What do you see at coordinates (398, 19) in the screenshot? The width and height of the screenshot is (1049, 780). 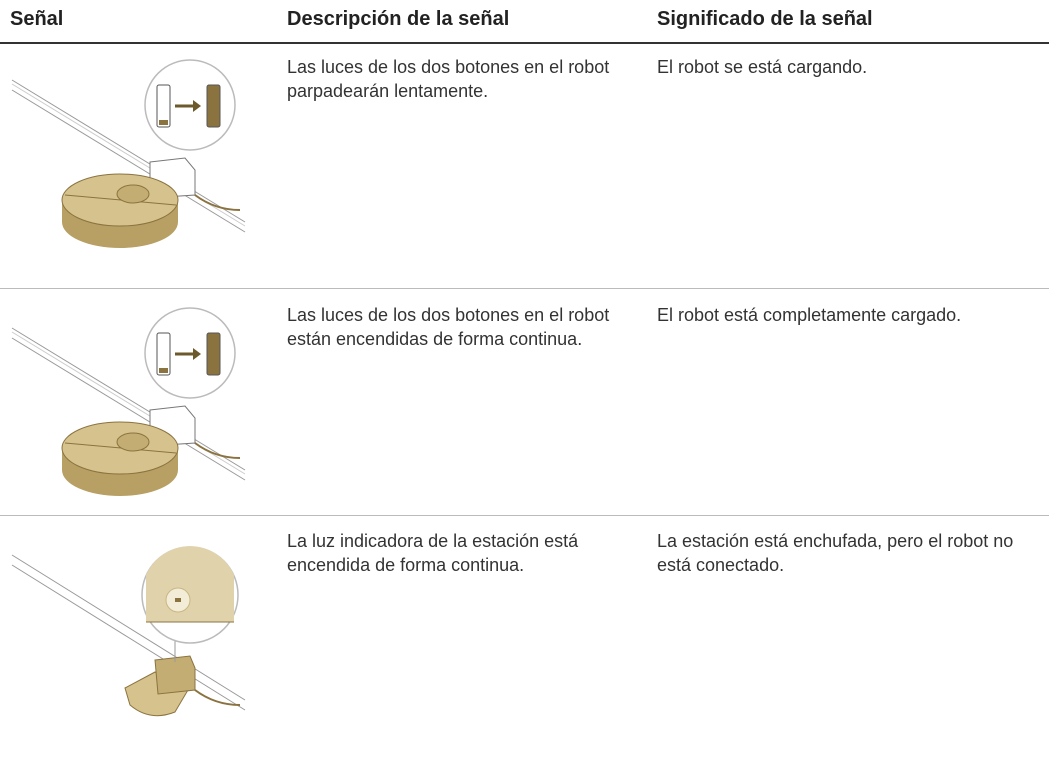 I see `header-description: Descripción de la señal` at bounding box center [398, 19].